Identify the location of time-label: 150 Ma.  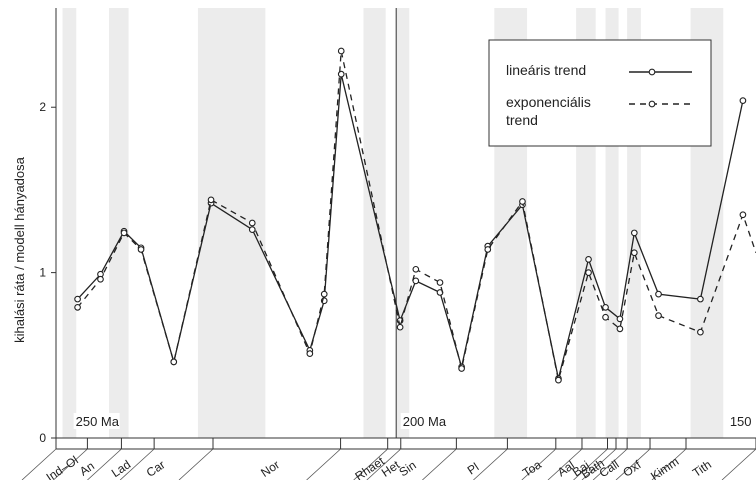
(743, 421).